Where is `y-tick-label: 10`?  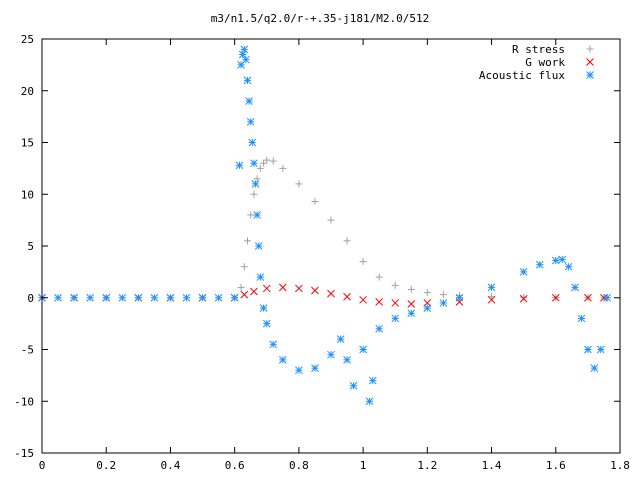
y-tick-label: 10 is located at coordinates (27, 194).